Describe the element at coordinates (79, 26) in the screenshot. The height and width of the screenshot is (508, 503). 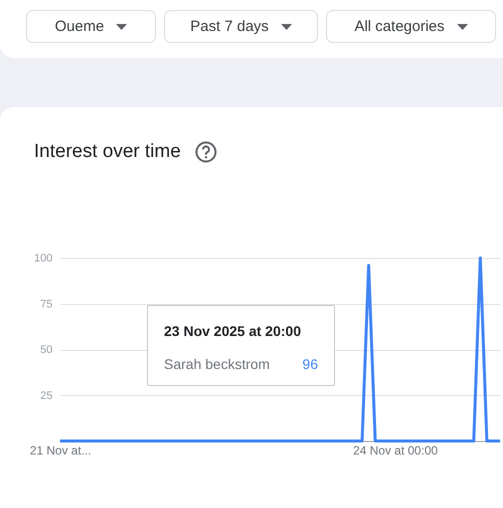
I see `text: Oueme` at that location.